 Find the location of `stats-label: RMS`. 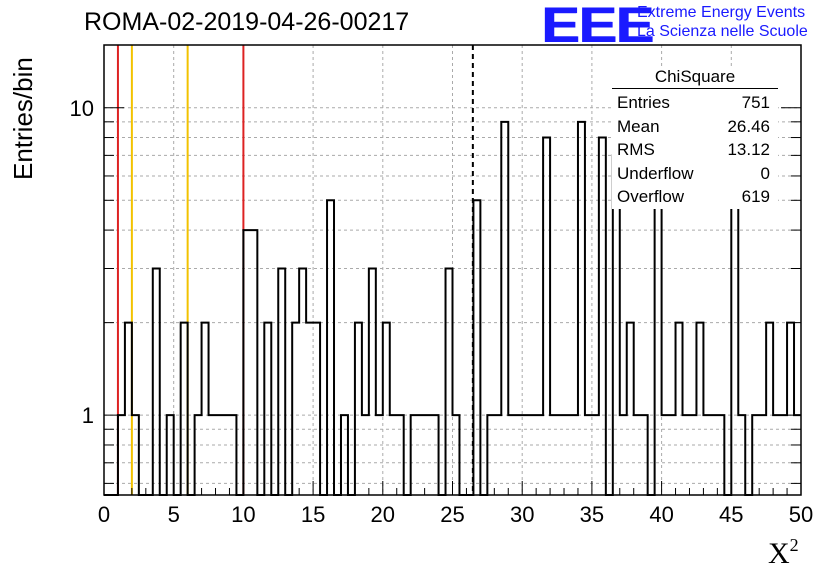

stats-label: RMS is located at coordinates (636, 150).